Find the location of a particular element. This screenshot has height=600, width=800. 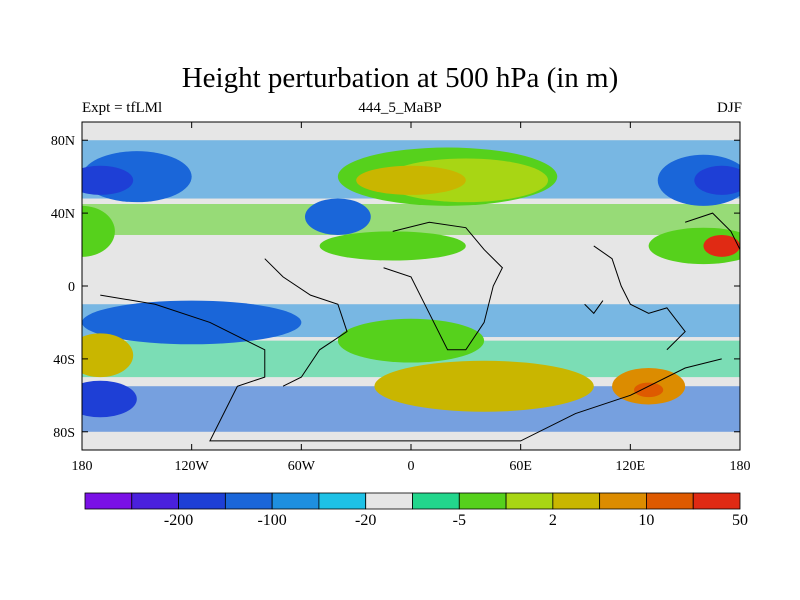

y-tick-label: 0 is located at coordinates (71, 287).